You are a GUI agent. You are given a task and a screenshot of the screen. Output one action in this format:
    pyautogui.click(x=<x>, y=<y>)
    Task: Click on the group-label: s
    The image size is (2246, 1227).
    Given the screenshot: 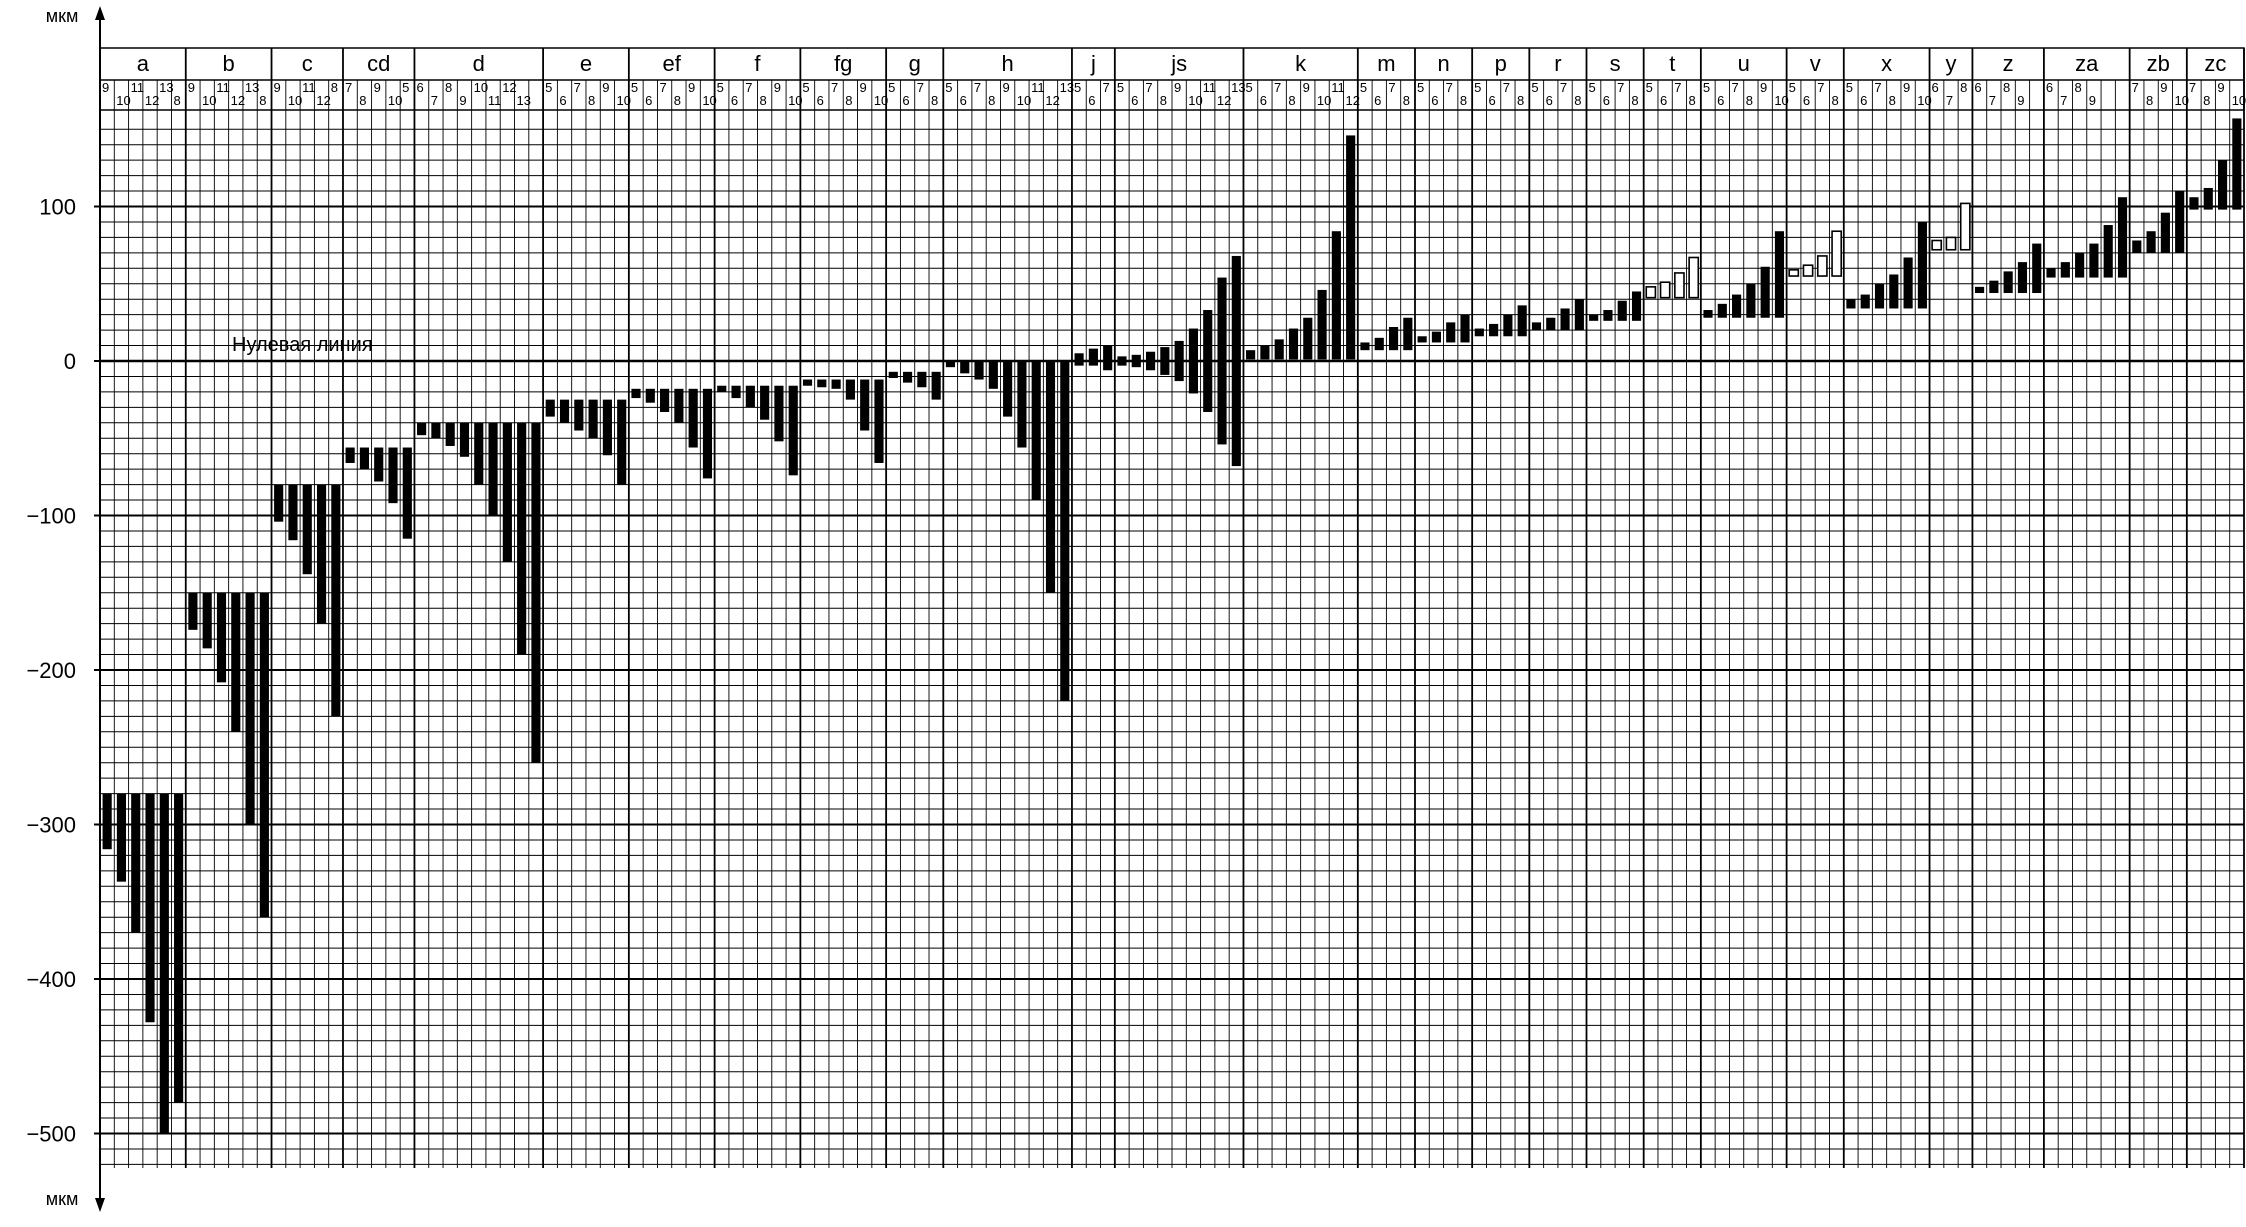 What is the action you would take?
    pyautogui.click(x=1615, y=63)
    